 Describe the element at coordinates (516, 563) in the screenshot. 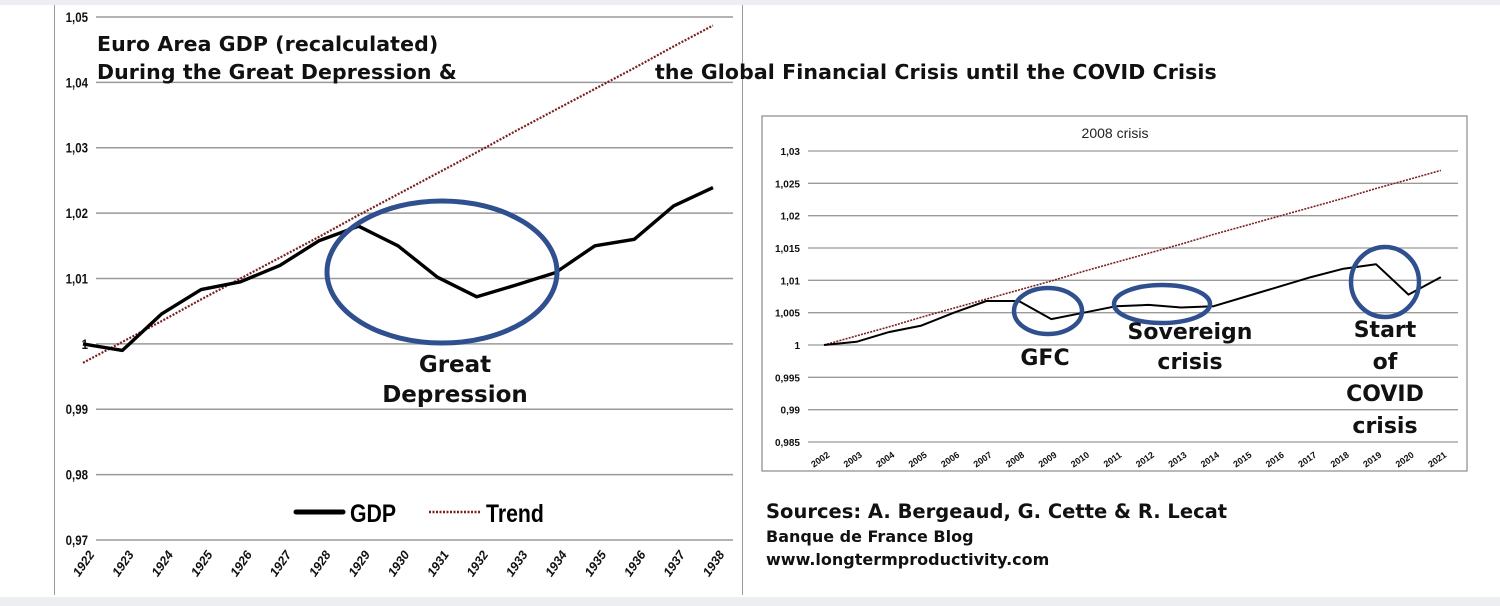

I see `x-tick-label: 1933` at that location.